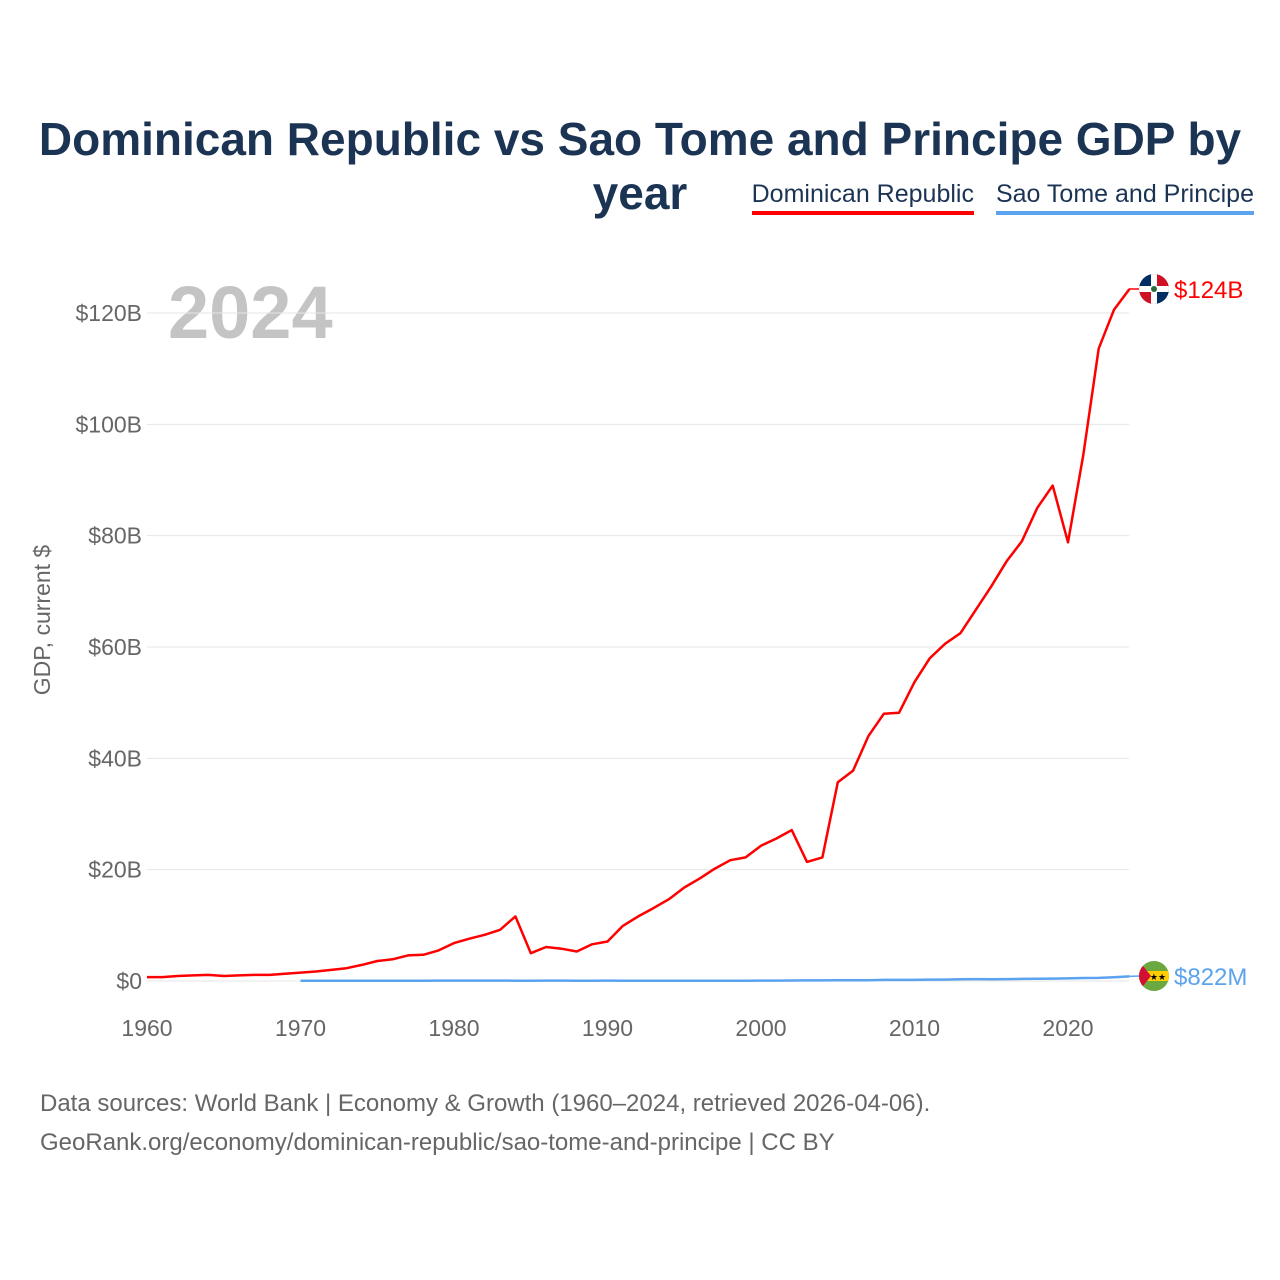 The image size is (1280, 1280). Describe the element at coordinates (914, 1028) in the screenshot. I see `x-tick-label: 2010` at that location.